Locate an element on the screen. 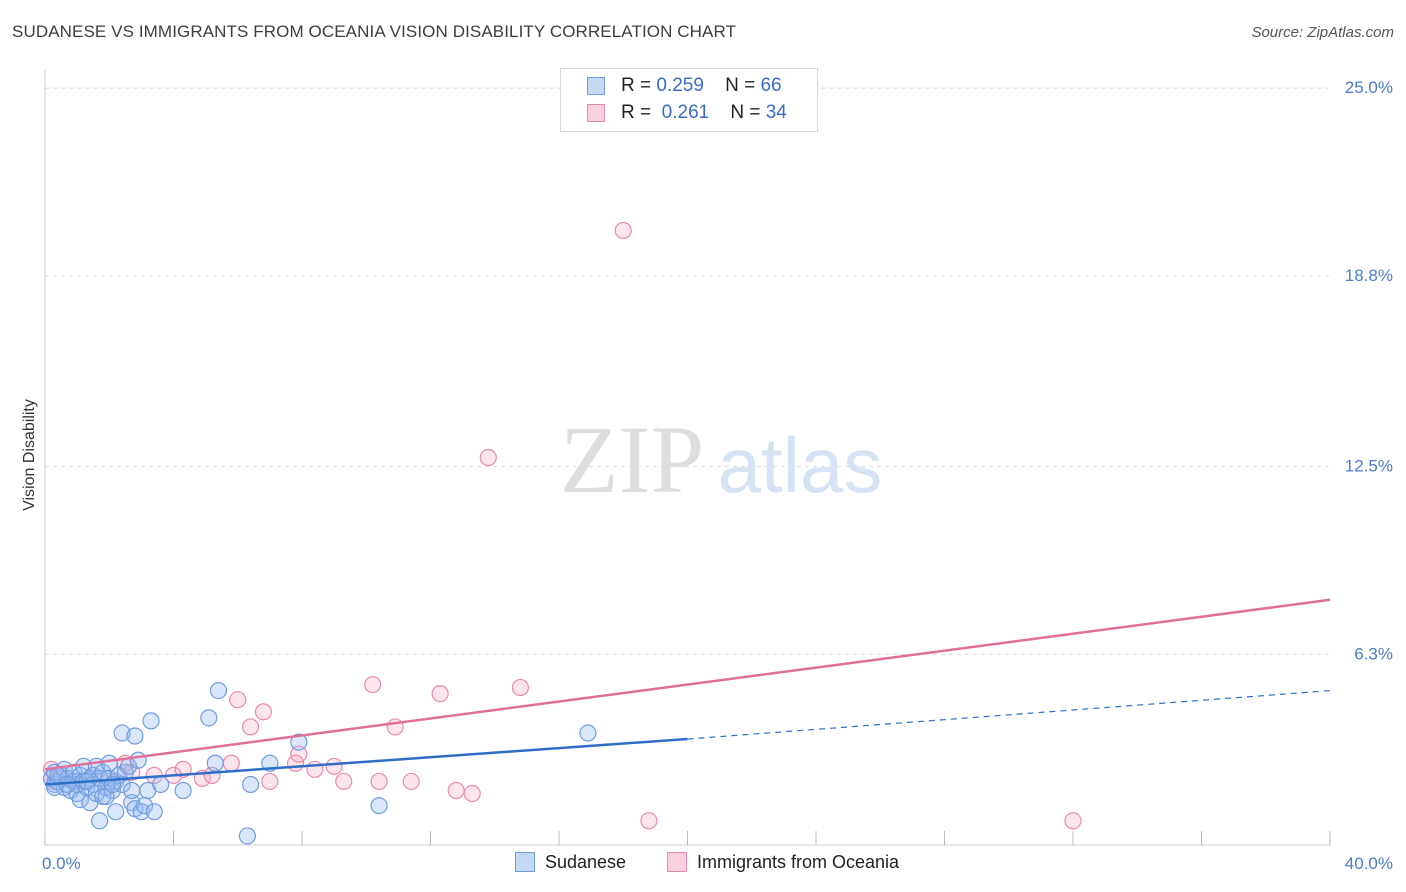 The image size is (1406, 892). correlation-legend: R = 0.259 N = 66 R = 0.261 N = 34 is located at coordinates (689, 100).